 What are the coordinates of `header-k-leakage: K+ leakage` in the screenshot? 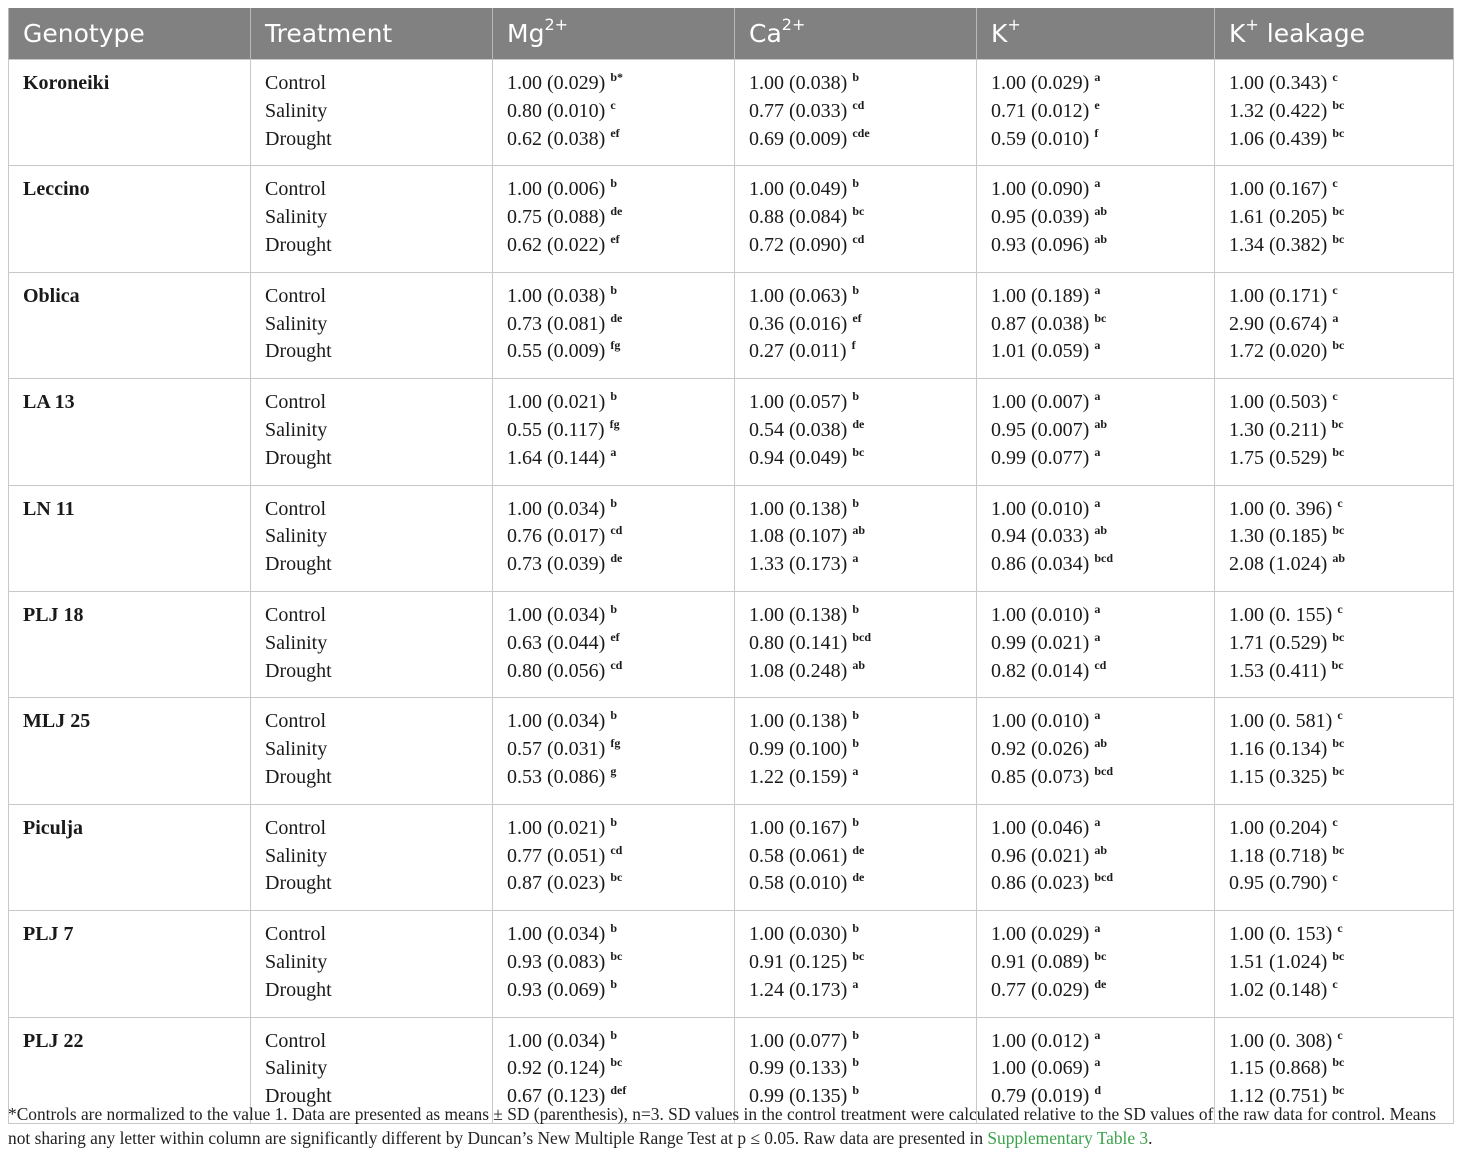 It's located at (1334, 34).